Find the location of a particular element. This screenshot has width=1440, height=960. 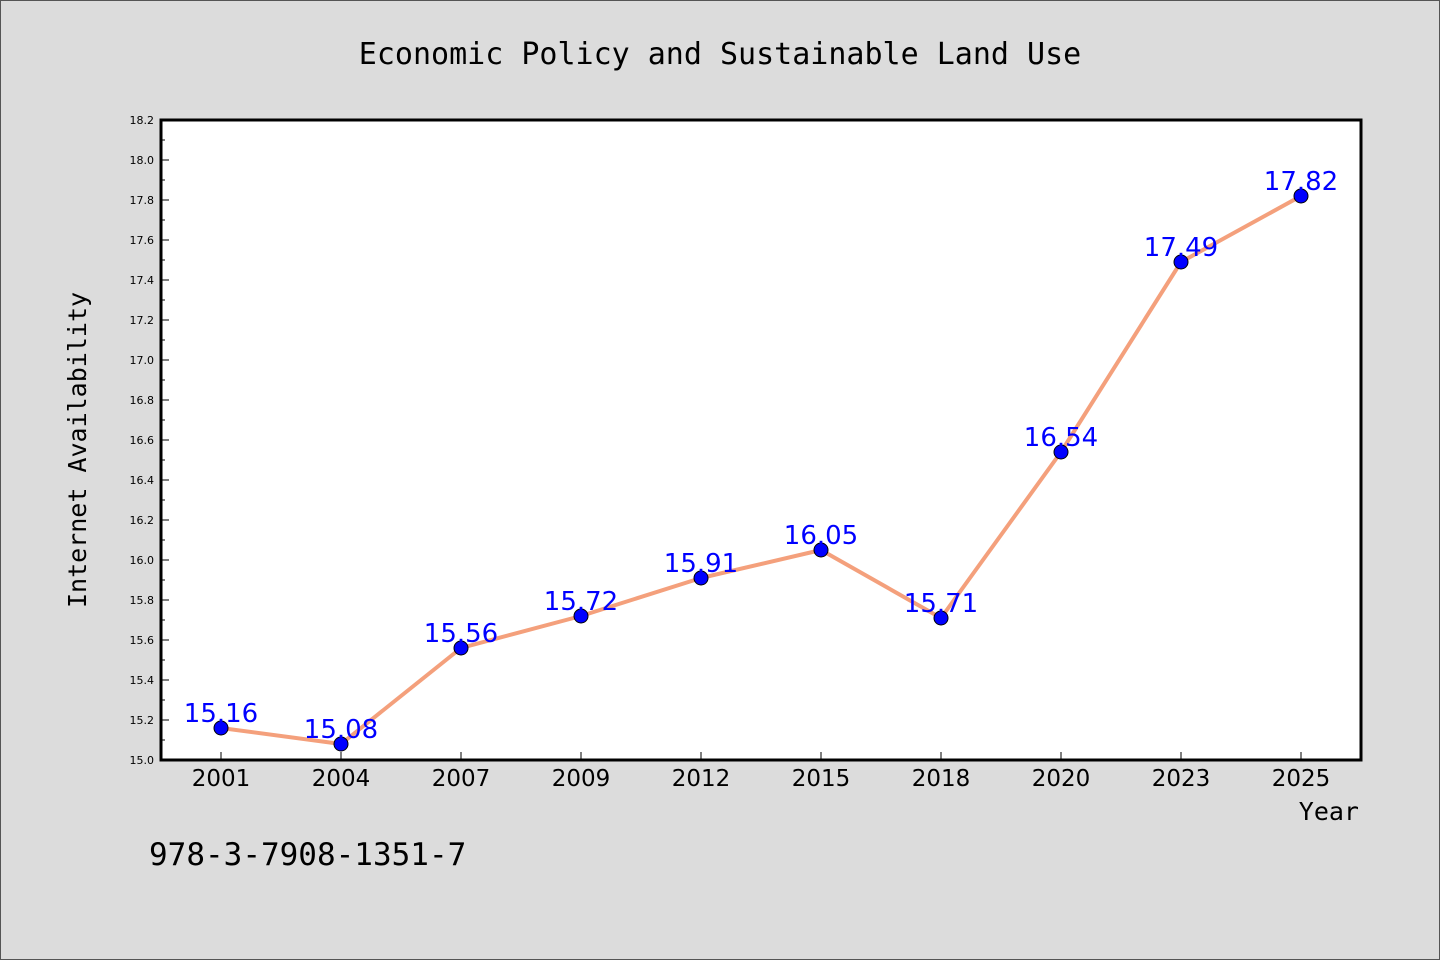

x-tick-label: 2007 is located at coordinates (461, 779).